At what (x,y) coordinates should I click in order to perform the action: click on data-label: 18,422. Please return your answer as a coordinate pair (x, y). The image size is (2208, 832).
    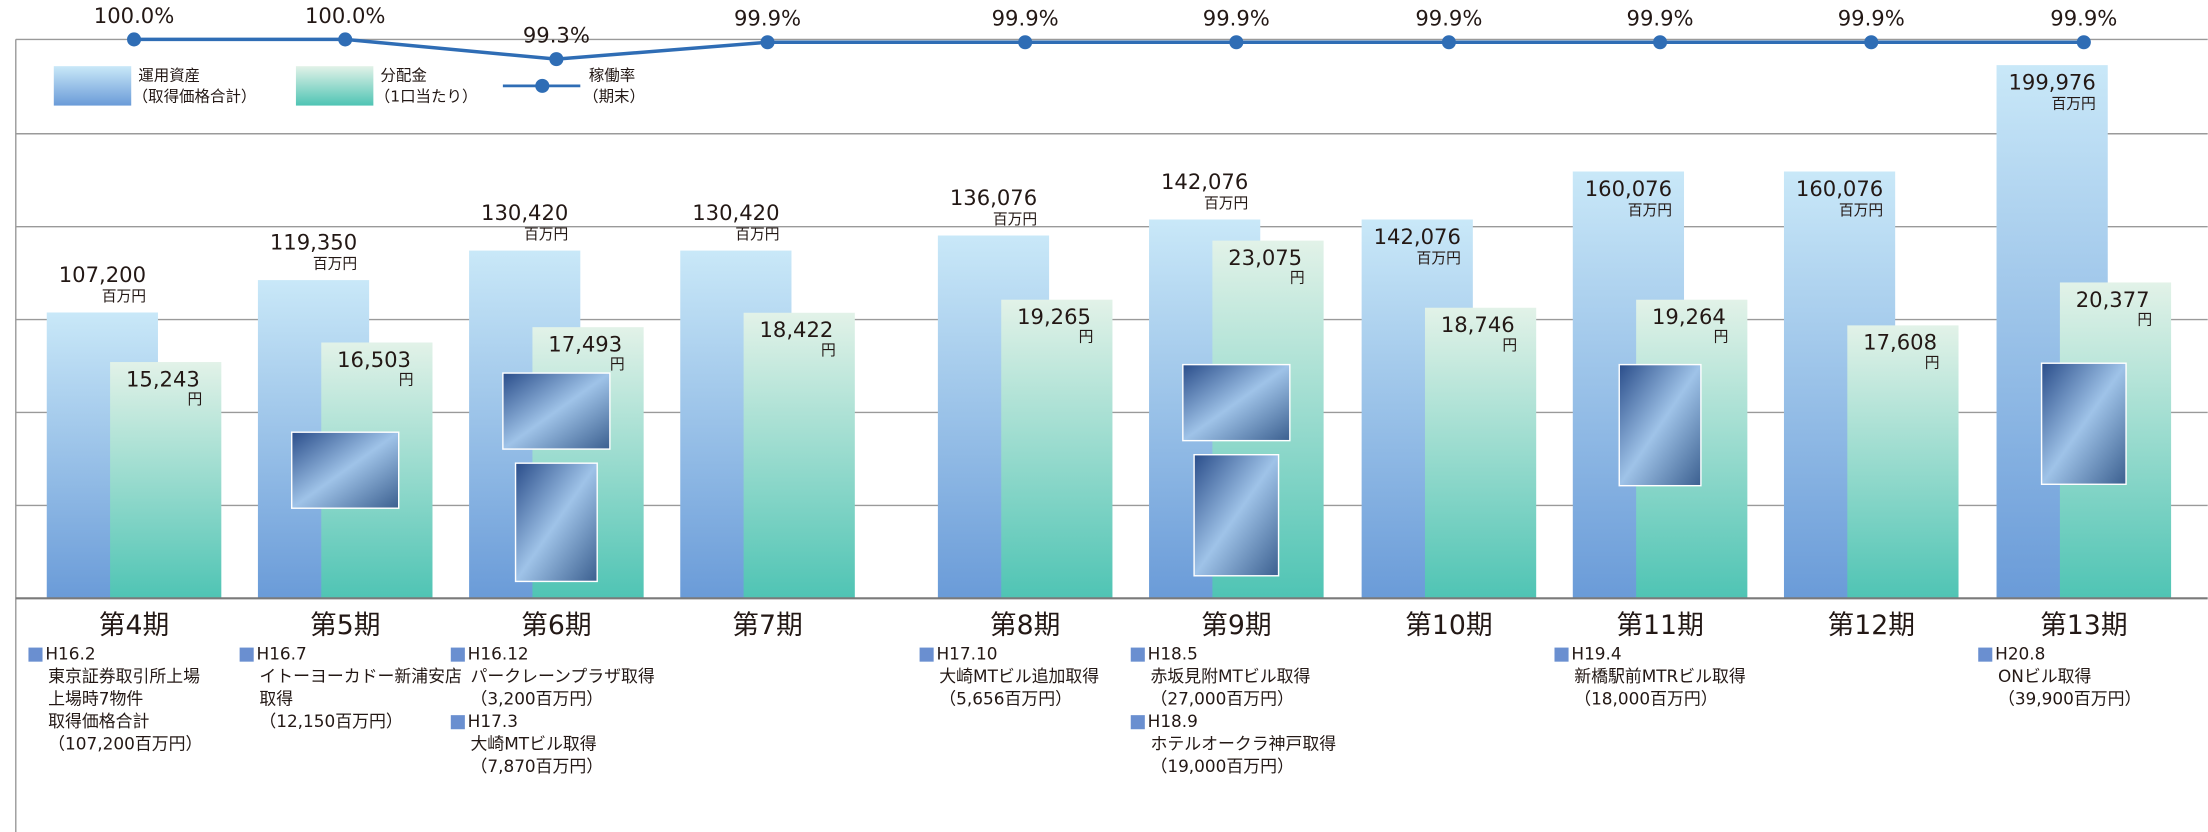
    Looking at the image, I should click on (796, 329).